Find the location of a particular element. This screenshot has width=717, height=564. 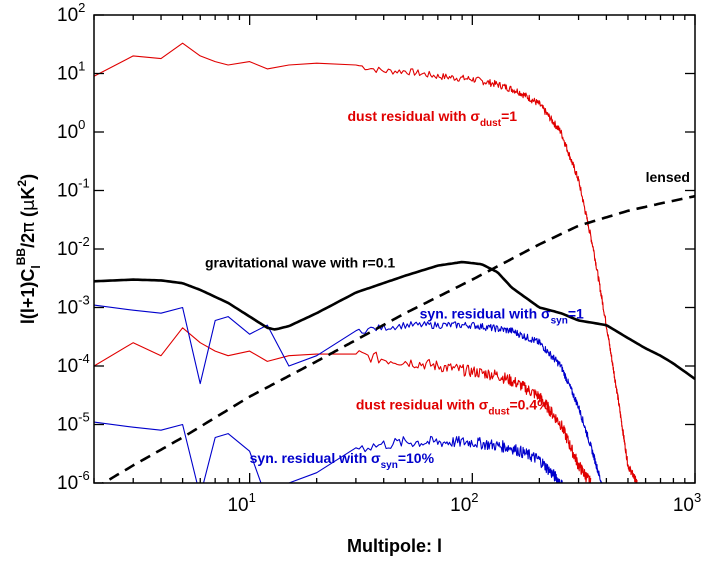

annotation-3: syn. residual with σsyn=1 is located at coordinates (502, 315).